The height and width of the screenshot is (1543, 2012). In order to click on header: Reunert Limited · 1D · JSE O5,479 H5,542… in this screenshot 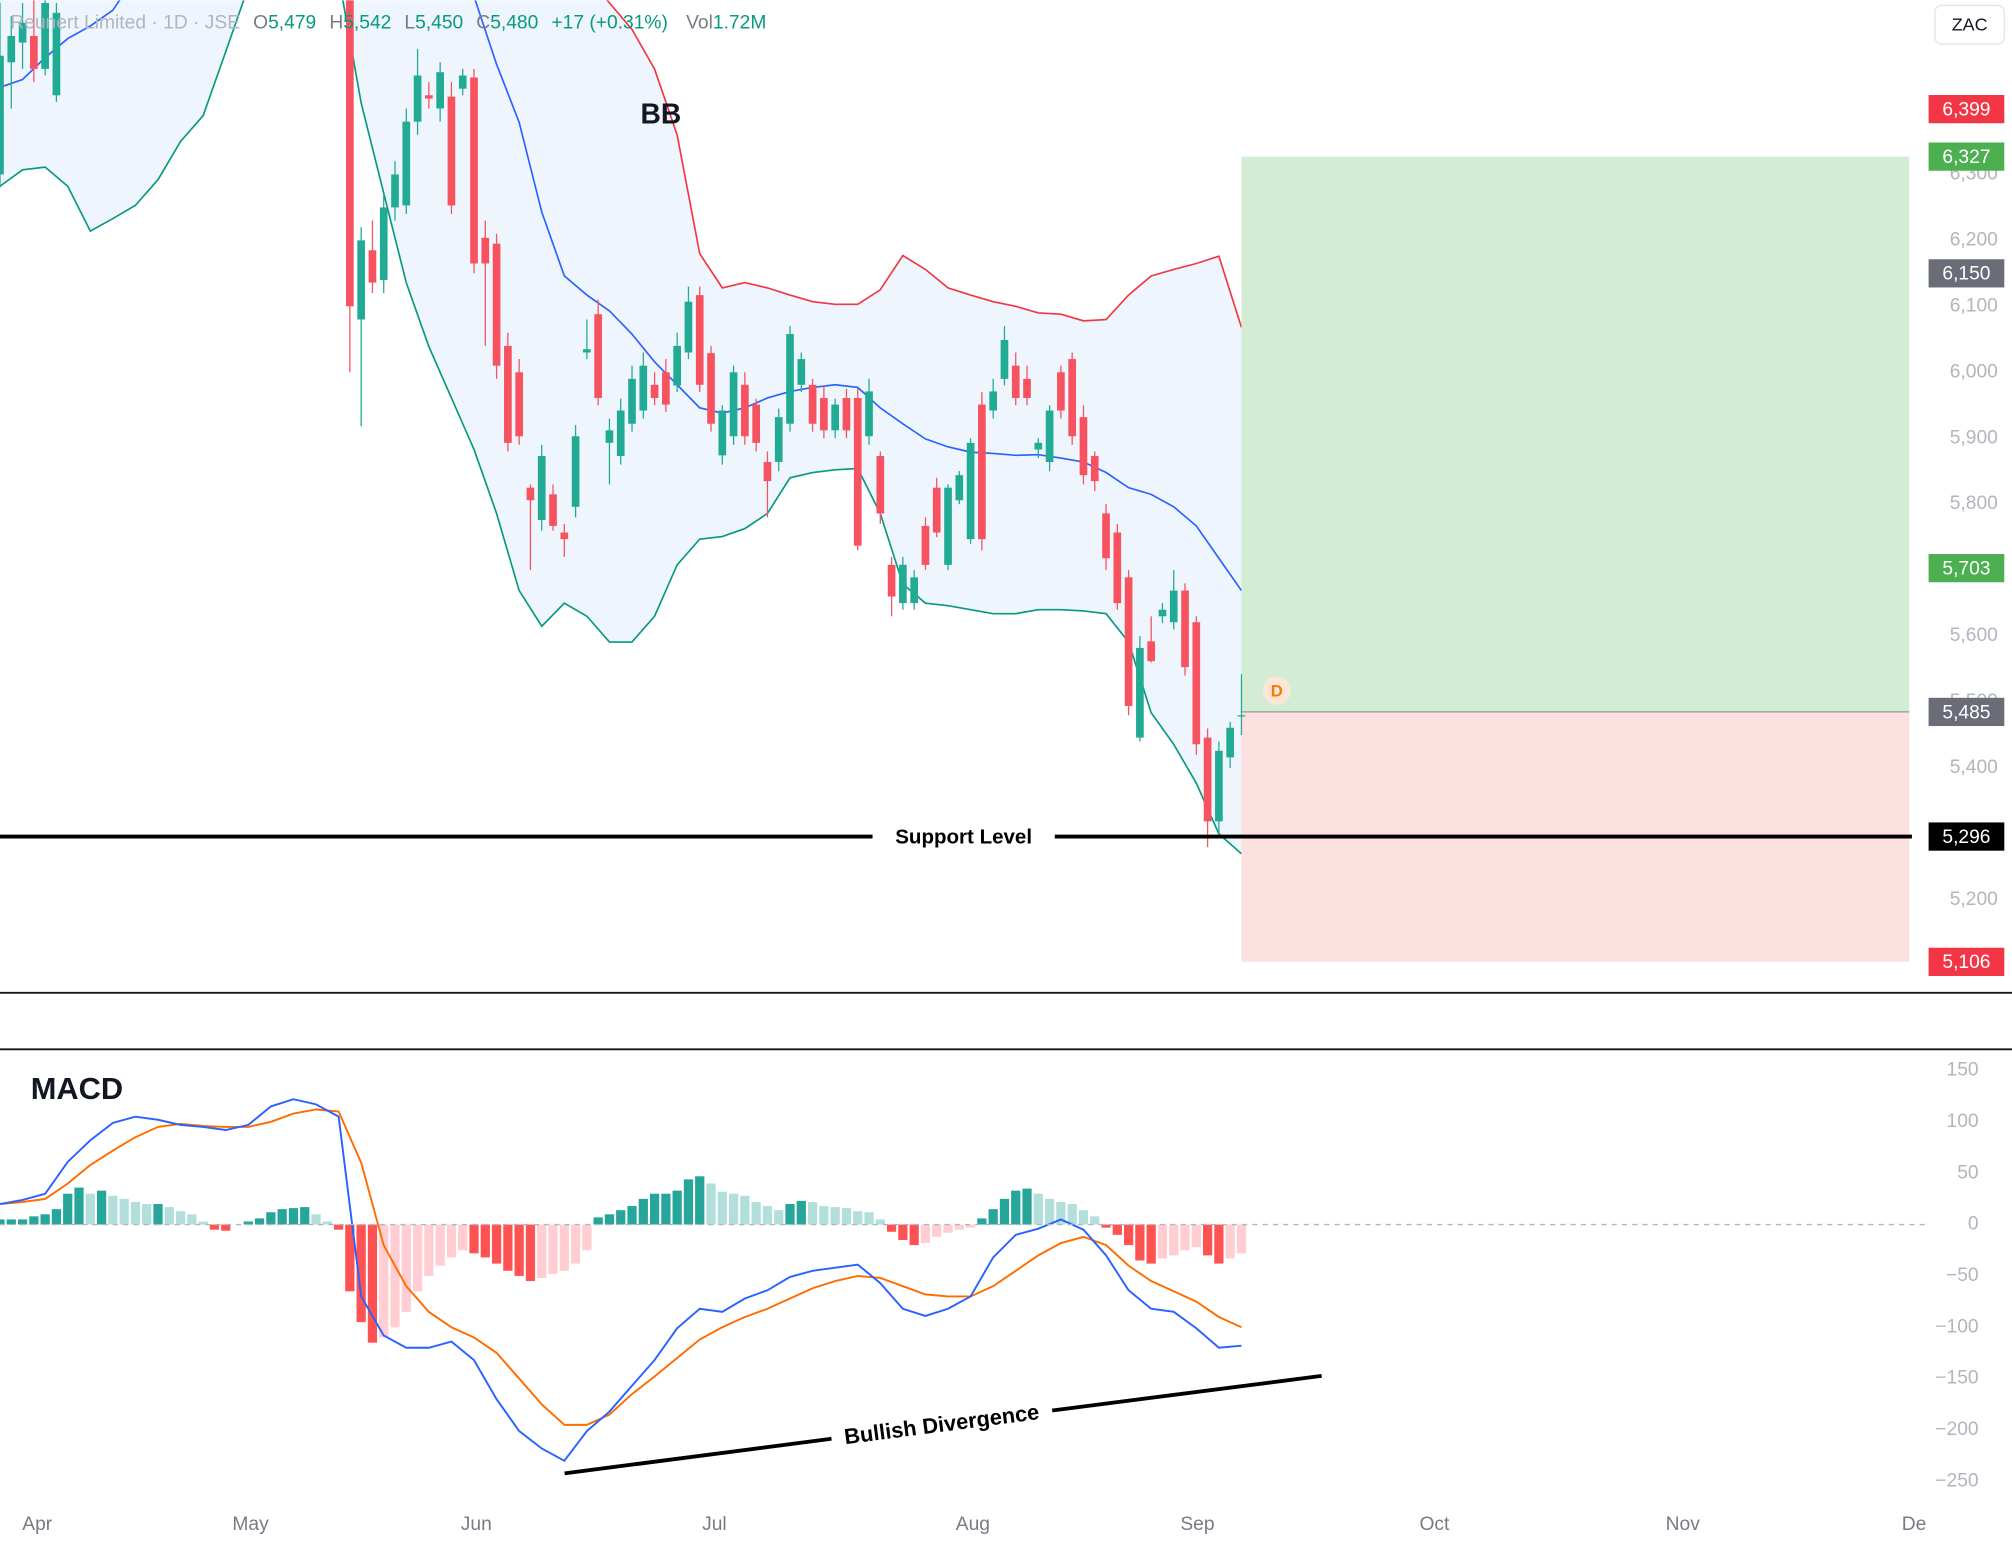, I will do `click(388, 22)`.